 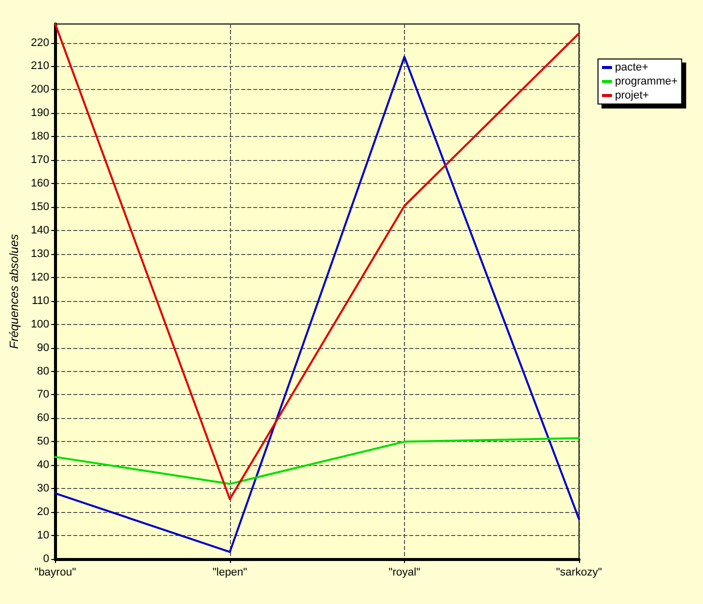 What do you see at coordinates (43, 465) in the screenshot?
I see `y-tick-label: 40` at bounding box center [43, 465].